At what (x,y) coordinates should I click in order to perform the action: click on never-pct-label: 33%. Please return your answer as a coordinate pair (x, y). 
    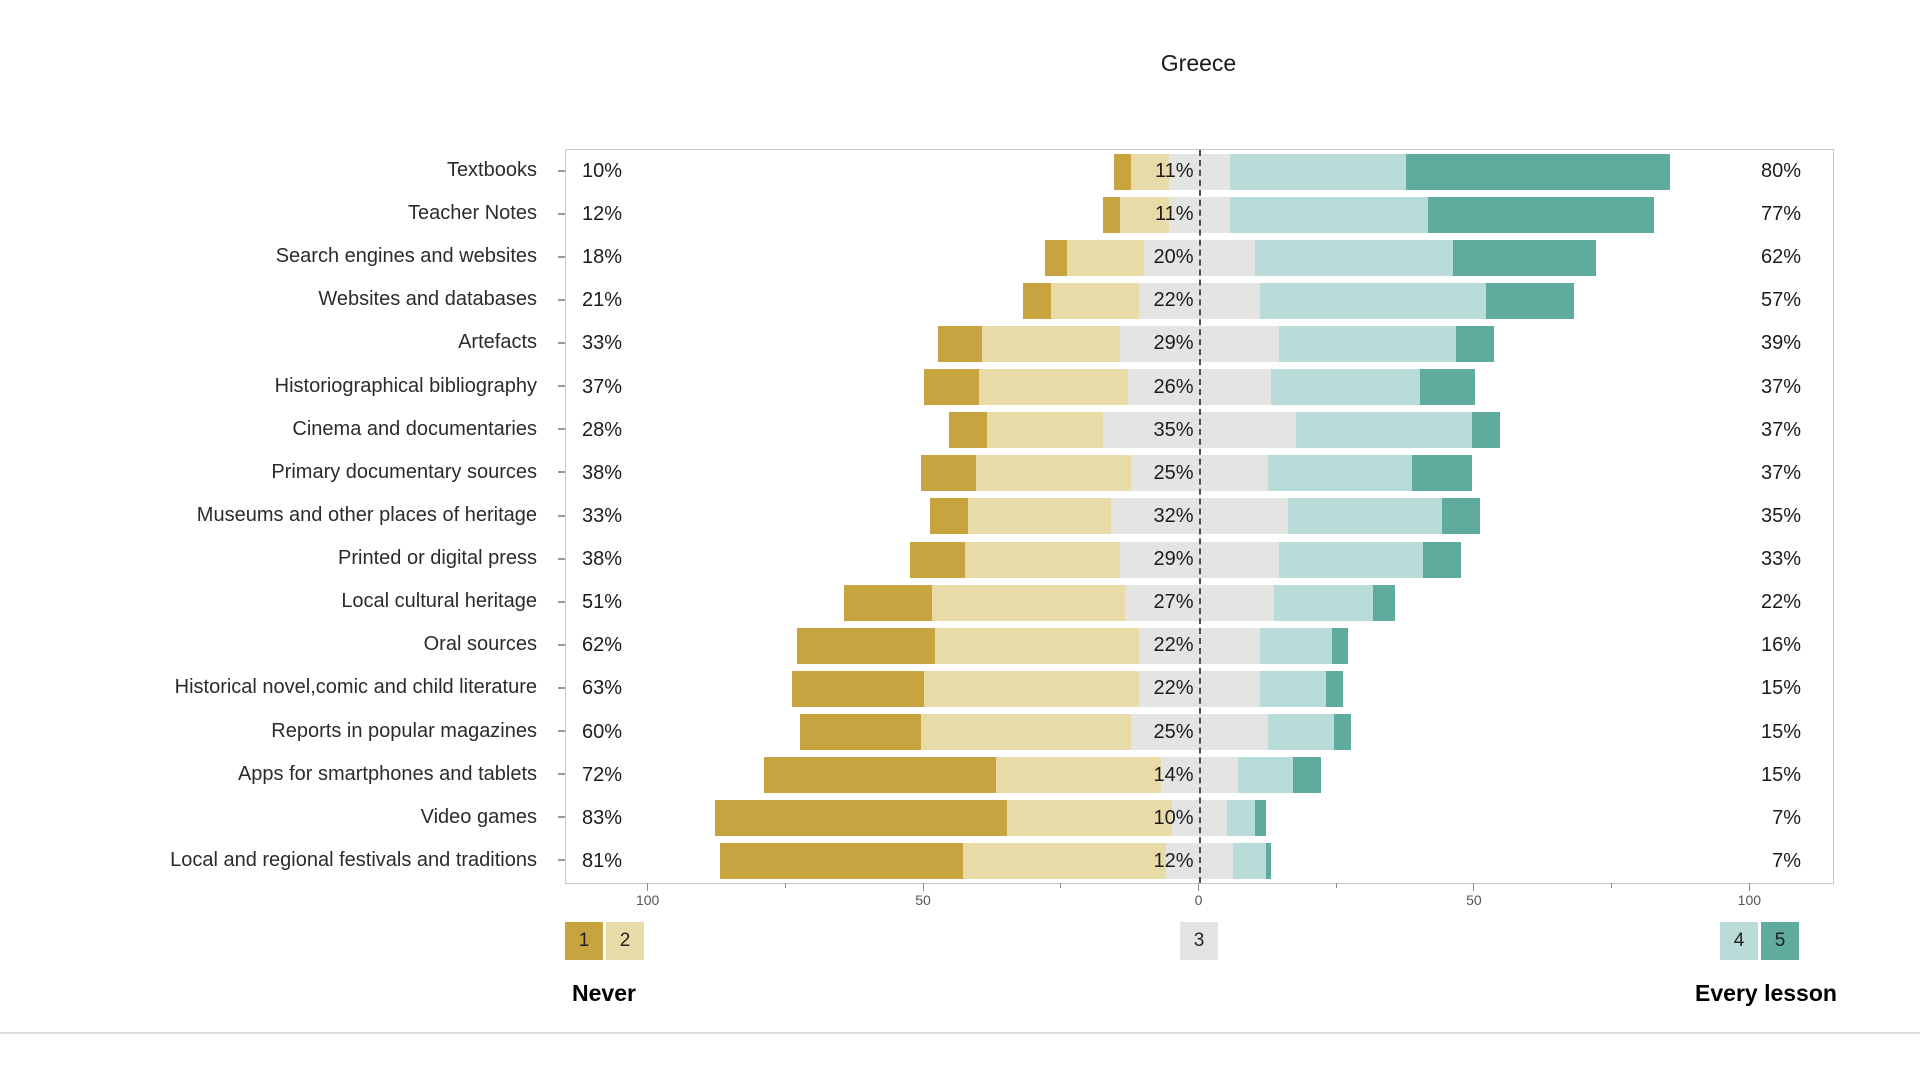
    Looking at the image, I should click on (602, 515).